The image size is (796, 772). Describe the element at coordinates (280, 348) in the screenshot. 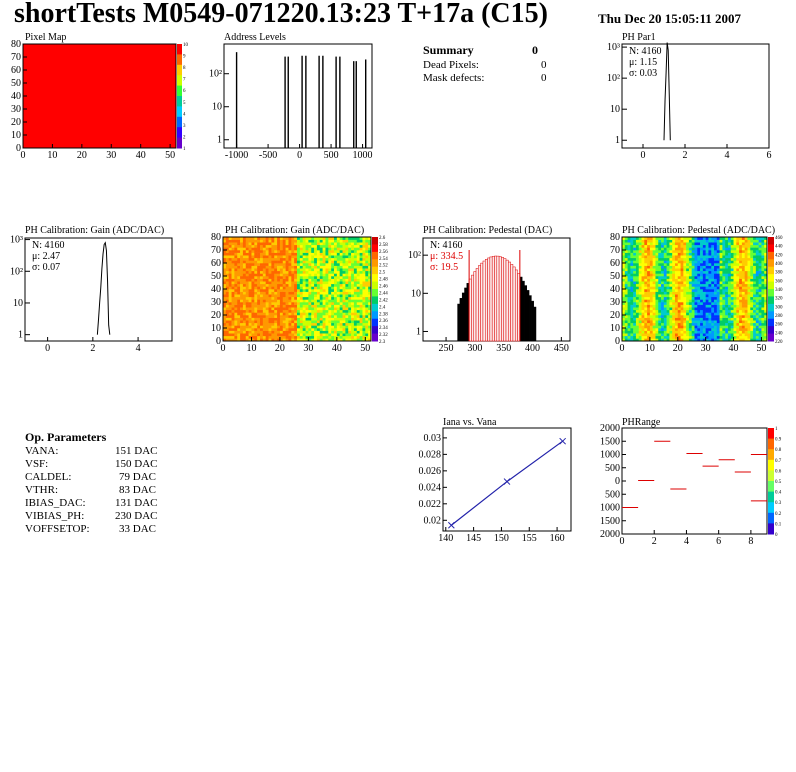

I see `gain-map-xtick-label: 20` at that location.